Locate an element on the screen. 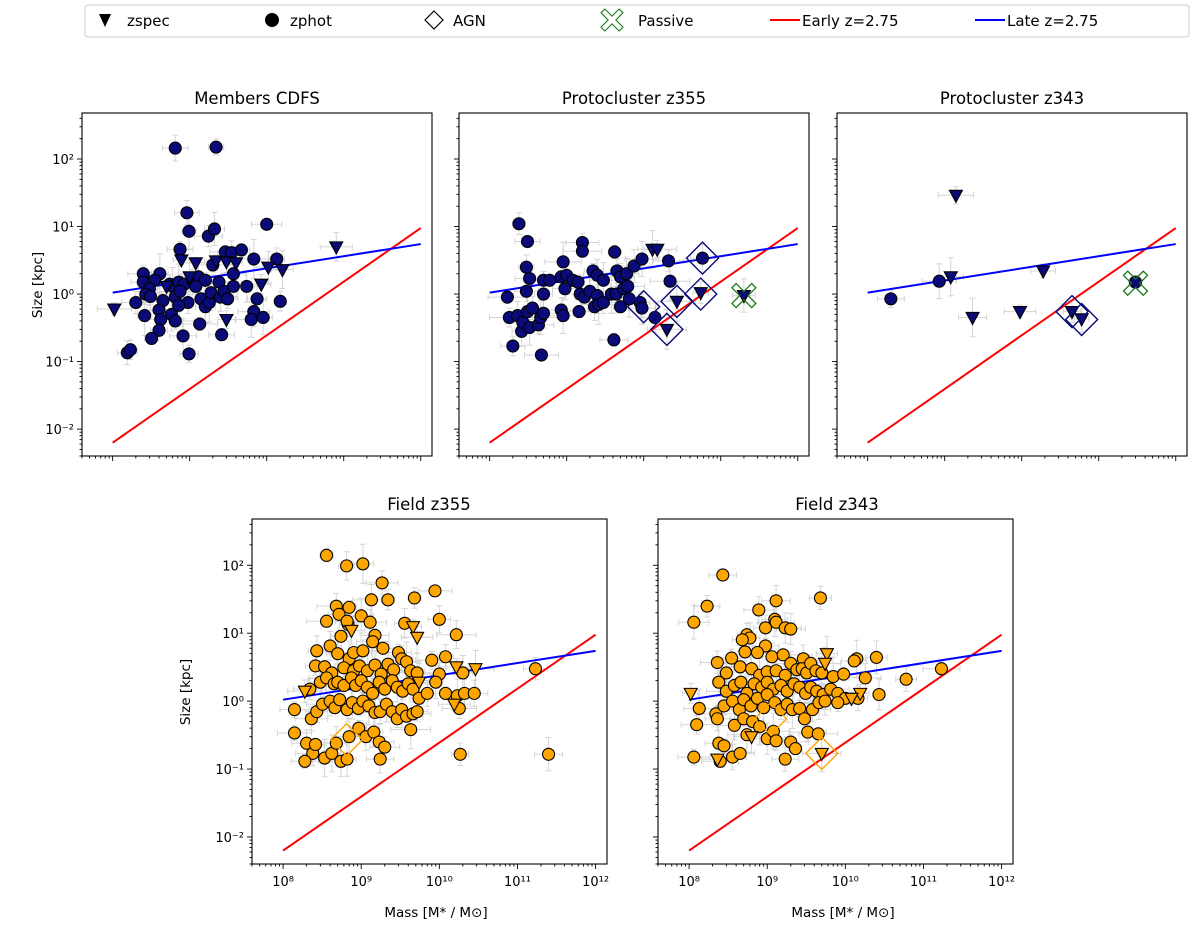 Image resolution: width=1200 pixels, height=927 pixels. y-tick-label: 10⁻² is located at coordinates (59, 430).